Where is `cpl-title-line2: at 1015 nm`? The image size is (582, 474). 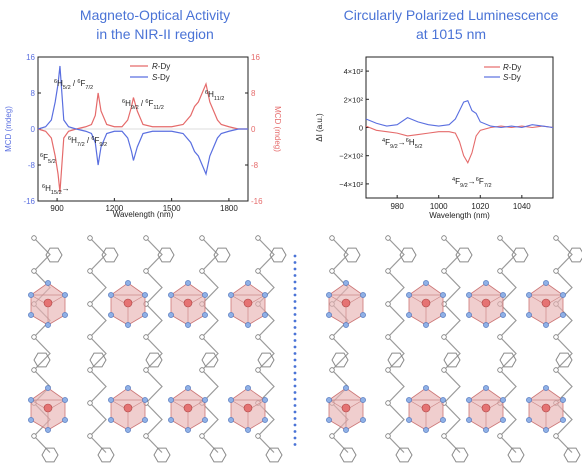 cpl-title-line2: at 1015 nm is located at coordinates (451, 34).